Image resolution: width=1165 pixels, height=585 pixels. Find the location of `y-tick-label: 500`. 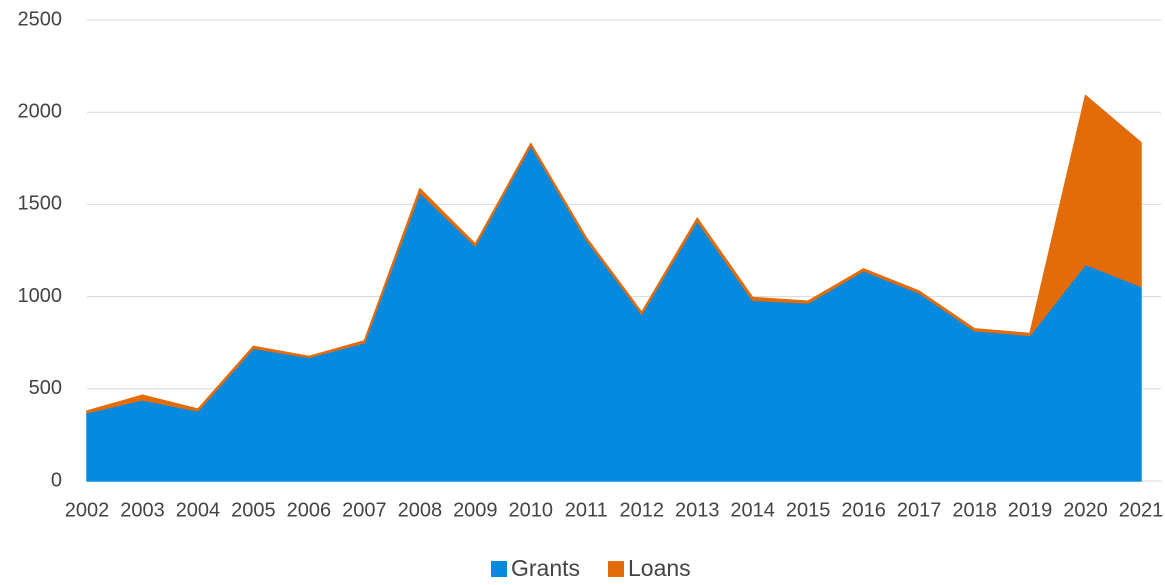

y-tick-label: 500 is located at coordinates (45, 388).